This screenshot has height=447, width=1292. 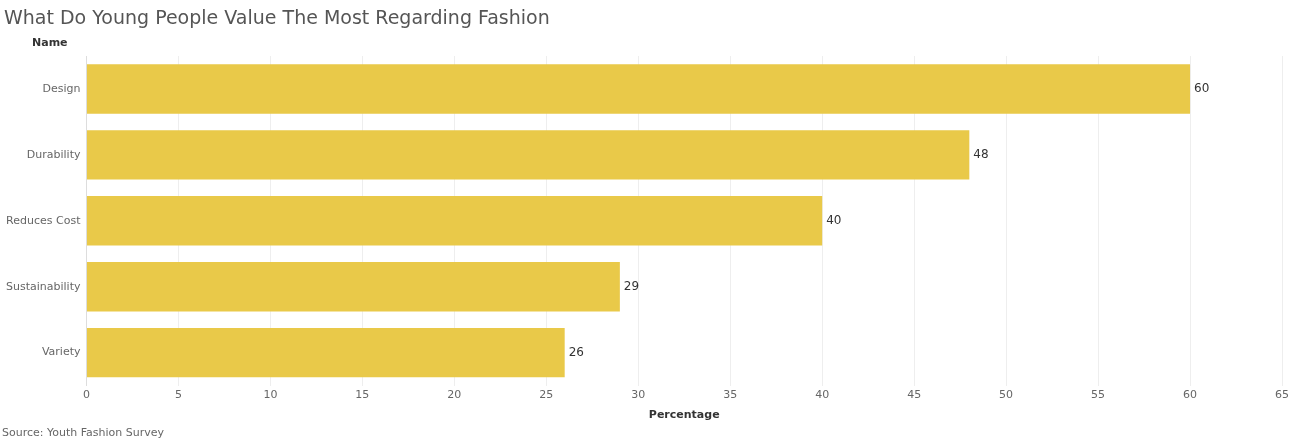 I want to click on y-tick-label: Durability, so click(x=53, y=154).